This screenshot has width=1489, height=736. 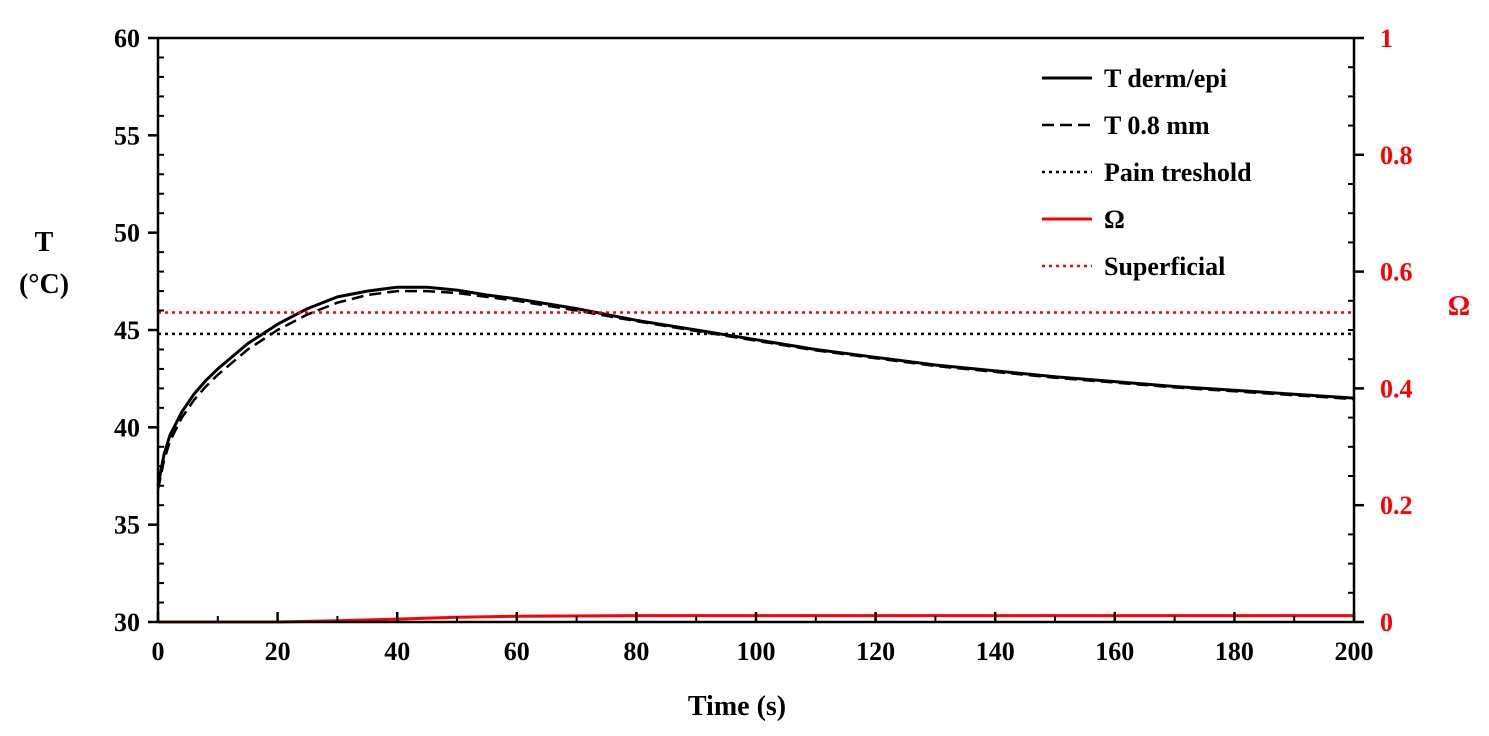 What do you see at coordinates (756, 651) in the screenshot?
I see `x-tick-label: 100` at bounding box center [756, 651].